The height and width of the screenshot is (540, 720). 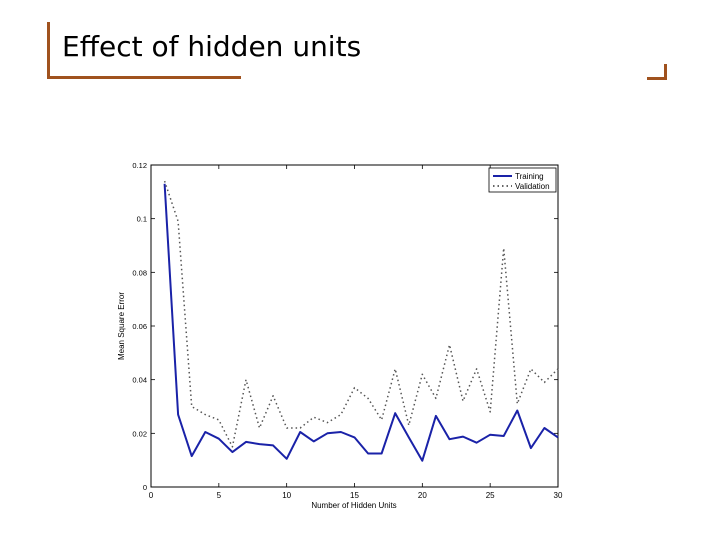 I want to click on title-bracket-left, so click(x=48, y=50).